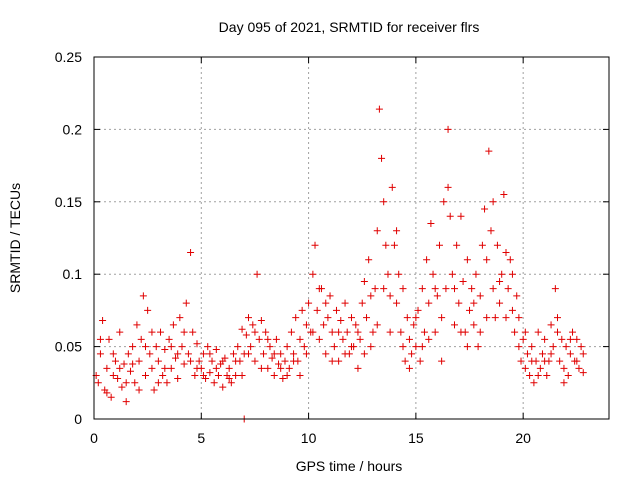 The image size is (640, 480). I want to click on x-axis-label: GPS time / hours, so click(349, 466).